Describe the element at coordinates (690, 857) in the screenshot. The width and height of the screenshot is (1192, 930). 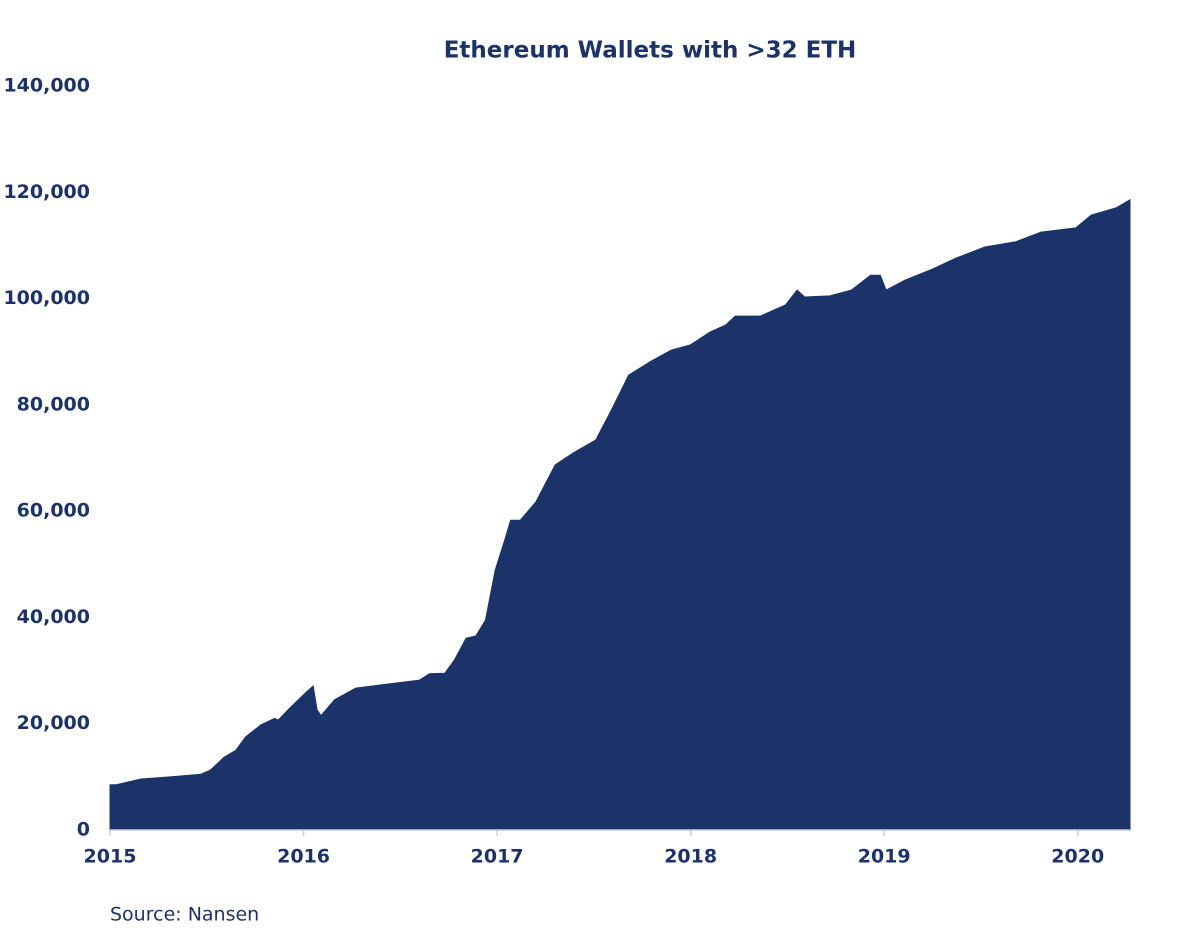
I see `x-tick-label: 2018` at that location.